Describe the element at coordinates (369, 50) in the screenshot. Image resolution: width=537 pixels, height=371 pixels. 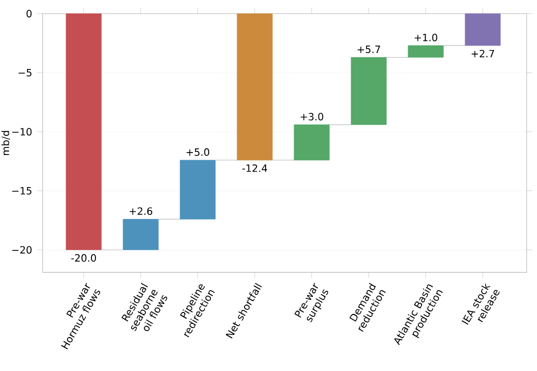
I see `data-label: +5.7` at that location.